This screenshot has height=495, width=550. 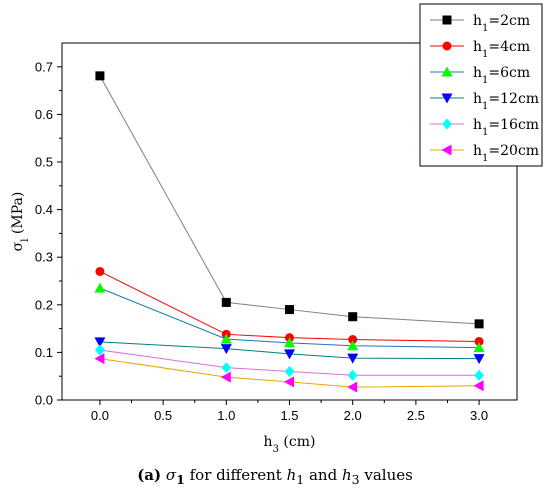 I want to click on legend-entry: h1=20cm, so click(x=484, y=153).